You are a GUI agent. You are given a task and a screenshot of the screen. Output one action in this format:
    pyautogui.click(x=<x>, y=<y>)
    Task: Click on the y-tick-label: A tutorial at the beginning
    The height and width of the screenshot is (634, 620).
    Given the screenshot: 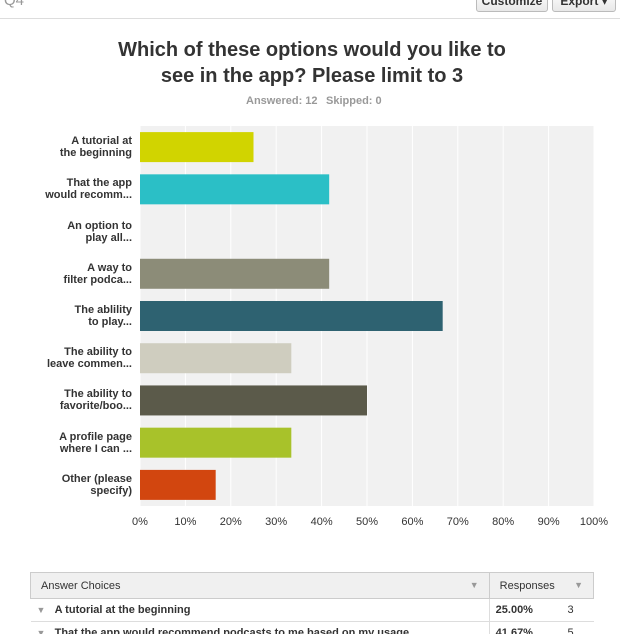 What is the action you would take?
    pyautogui.click(x=95, y=147)
    